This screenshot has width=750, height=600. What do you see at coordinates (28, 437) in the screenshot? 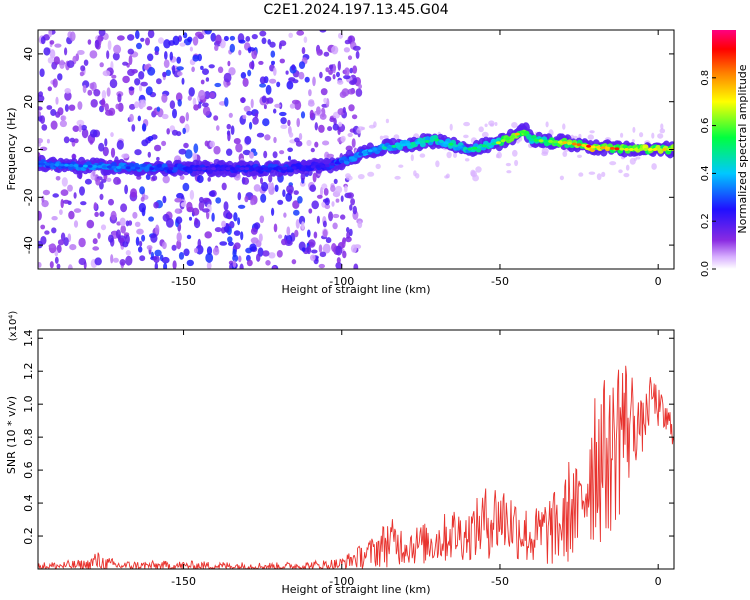
I see `y-tick-label: 0.8` at bounding box center [28, 437].